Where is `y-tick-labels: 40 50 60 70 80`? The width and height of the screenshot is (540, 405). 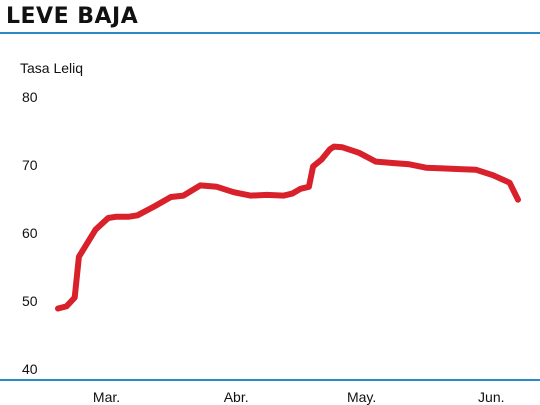 y-tick-labels: 40 50 60 70 80 is located at coordinates (30, 233).